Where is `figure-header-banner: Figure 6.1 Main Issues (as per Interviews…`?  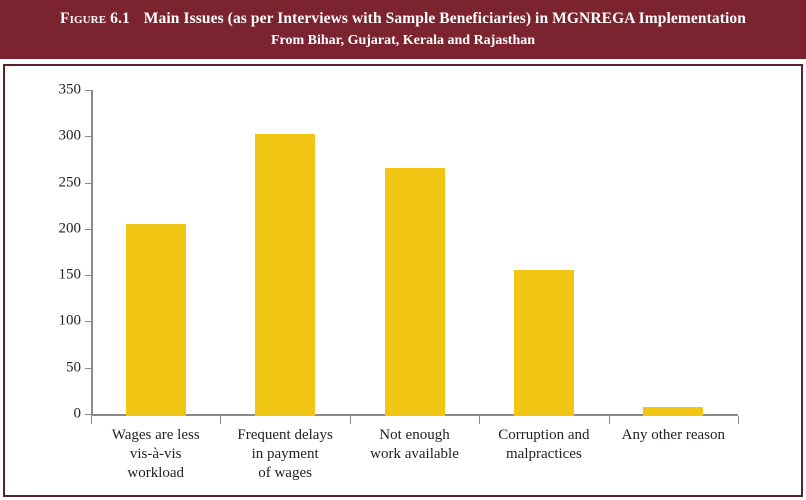
figure-header-banner: Figure 6.1 Main Issues (as per Interviews… is located at coordinates (403, 29).